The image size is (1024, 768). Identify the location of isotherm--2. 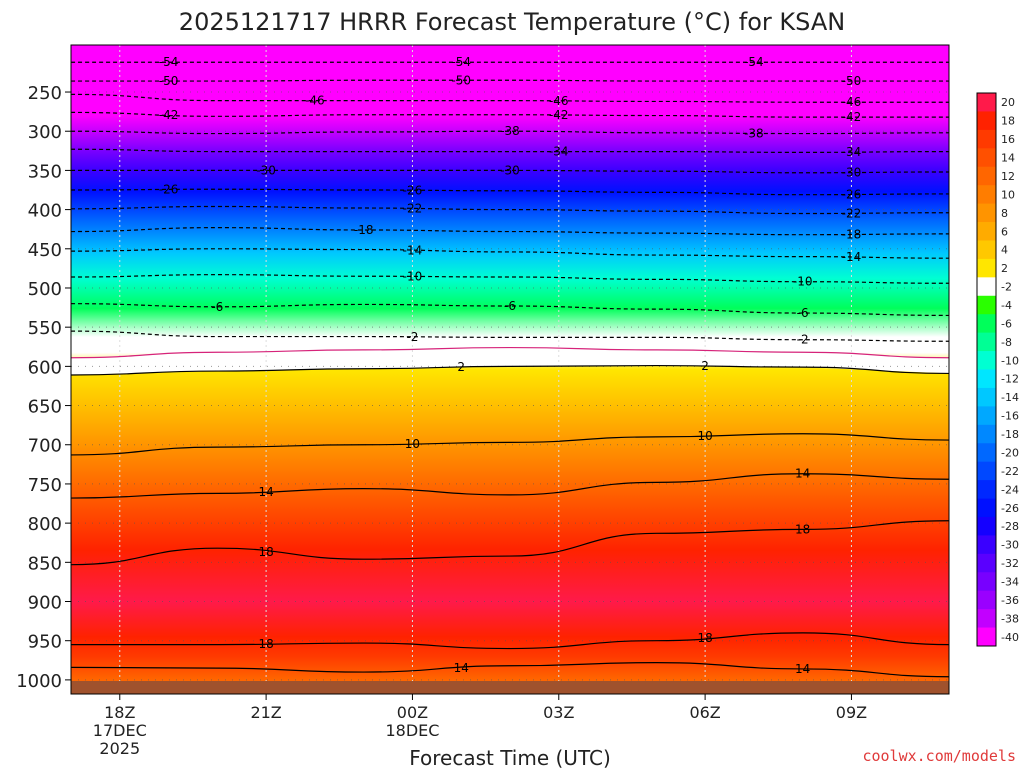
(510, 336).